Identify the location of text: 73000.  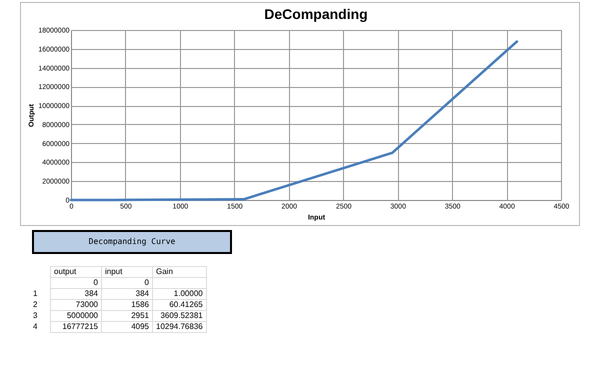
(76, 305).